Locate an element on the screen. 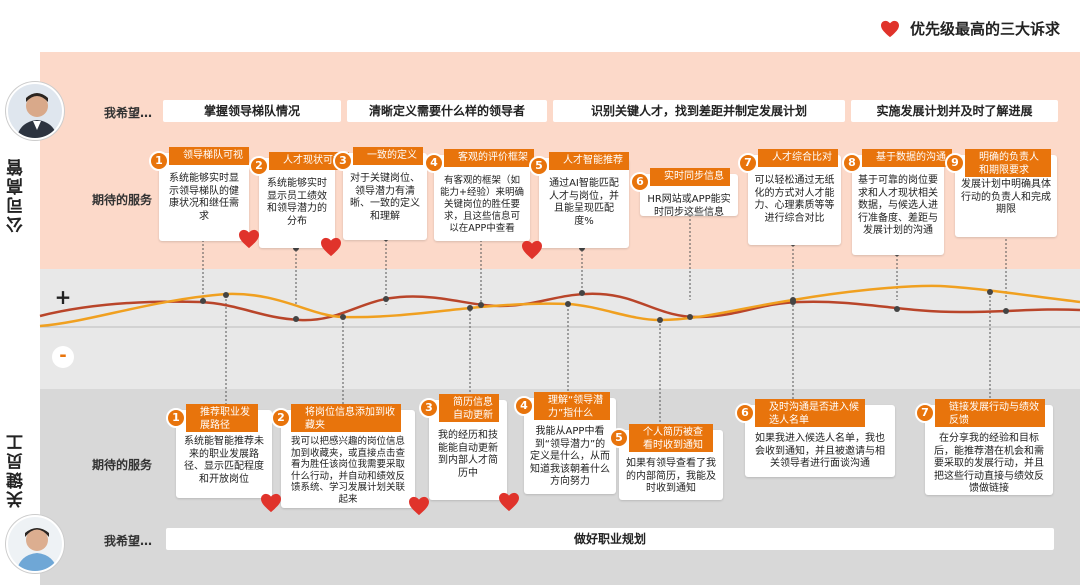  employee-wish: 做好职业规划 is located at coordinates (610, 539).